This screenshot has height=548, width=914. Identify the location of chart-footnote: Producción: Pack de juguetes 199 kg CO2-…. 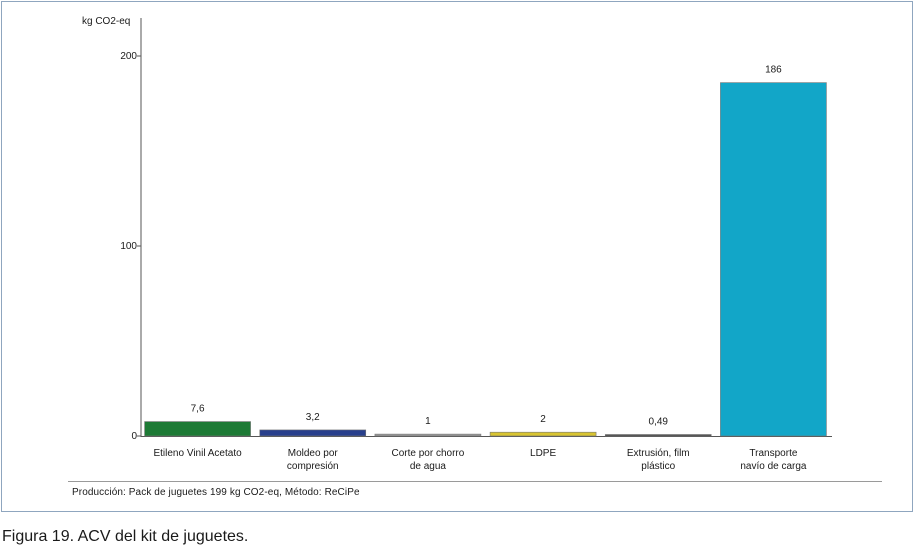
(216, 492).